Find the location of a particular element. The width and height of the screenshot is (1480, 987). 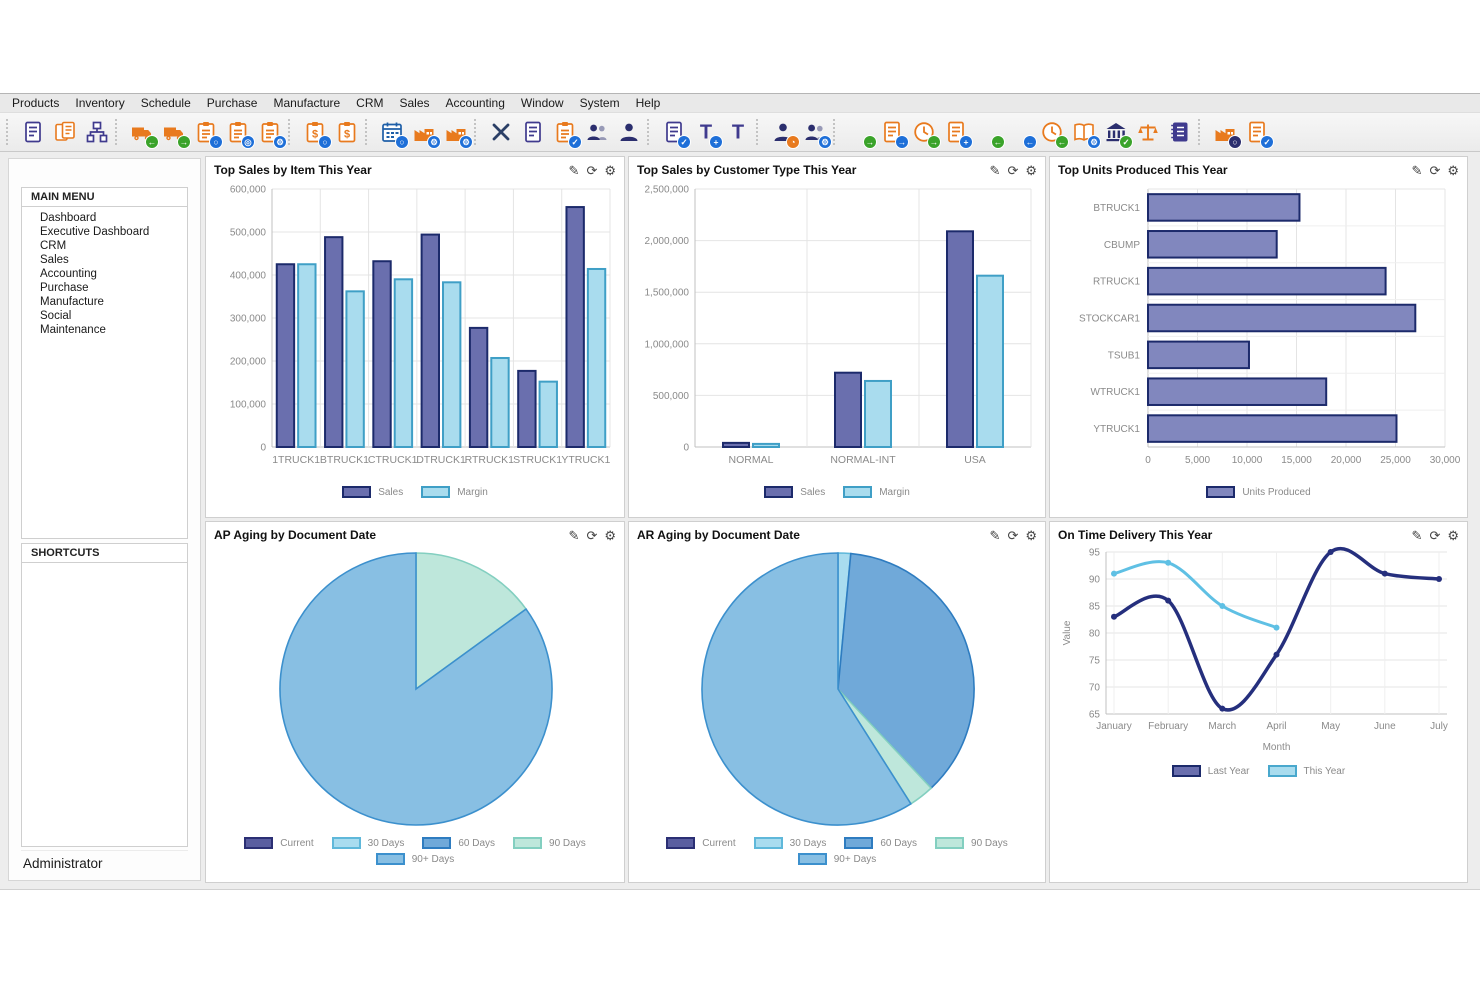

panel-body: Current 30 Days 60 Days 90 Days 90+ Days is located at coordinates (415, 704).